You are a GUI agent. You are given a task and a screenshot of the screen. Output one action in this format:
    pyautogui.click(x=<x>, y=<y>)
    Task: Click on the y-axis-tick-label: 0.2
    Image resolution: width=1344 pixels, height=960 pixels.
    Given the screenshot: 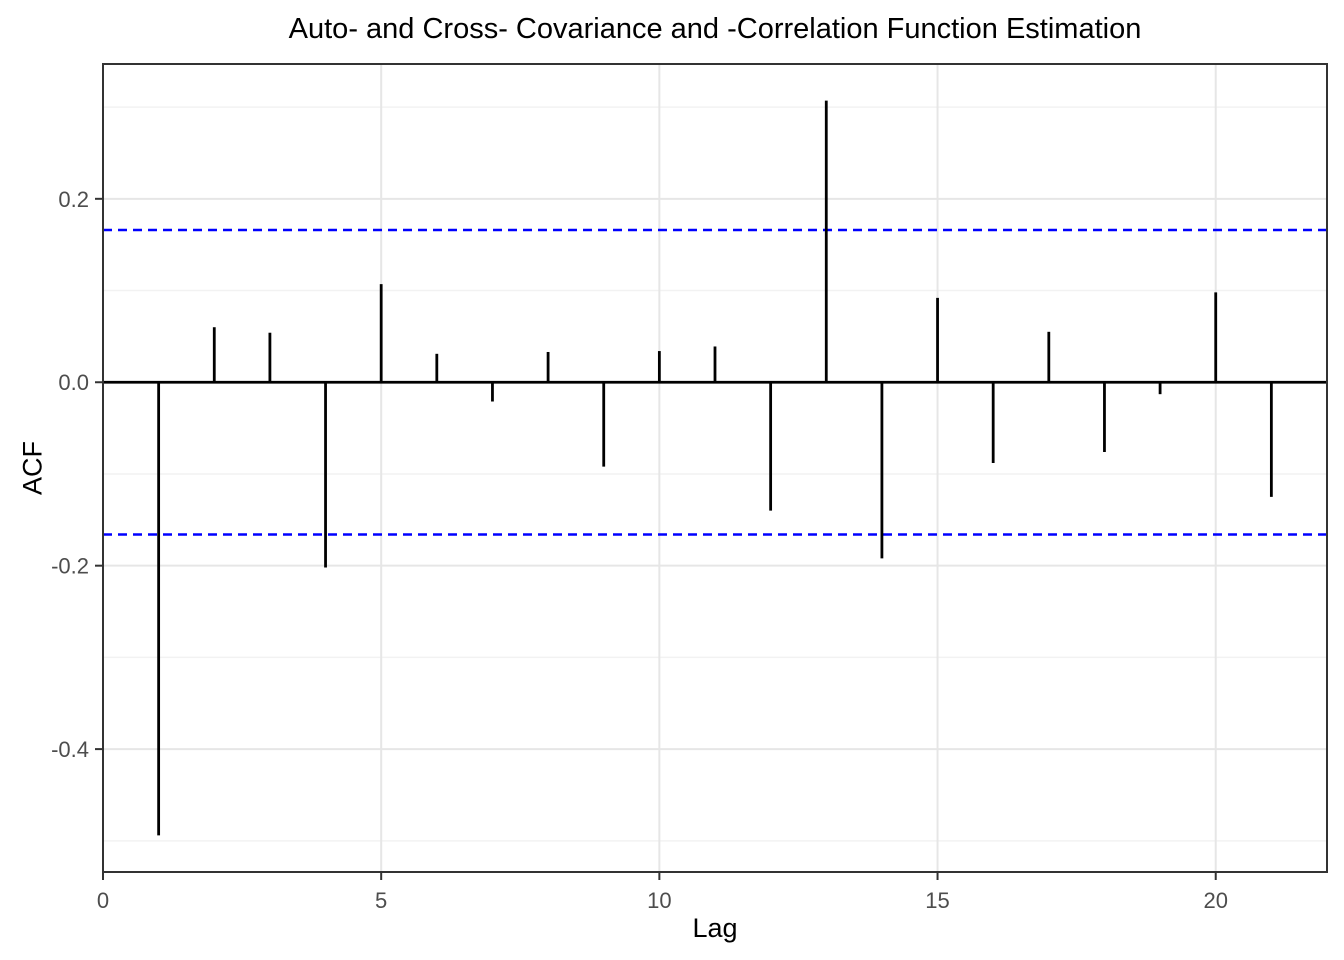 What is the action you would take?
    pyautogui.click(x=73, y=199)
    